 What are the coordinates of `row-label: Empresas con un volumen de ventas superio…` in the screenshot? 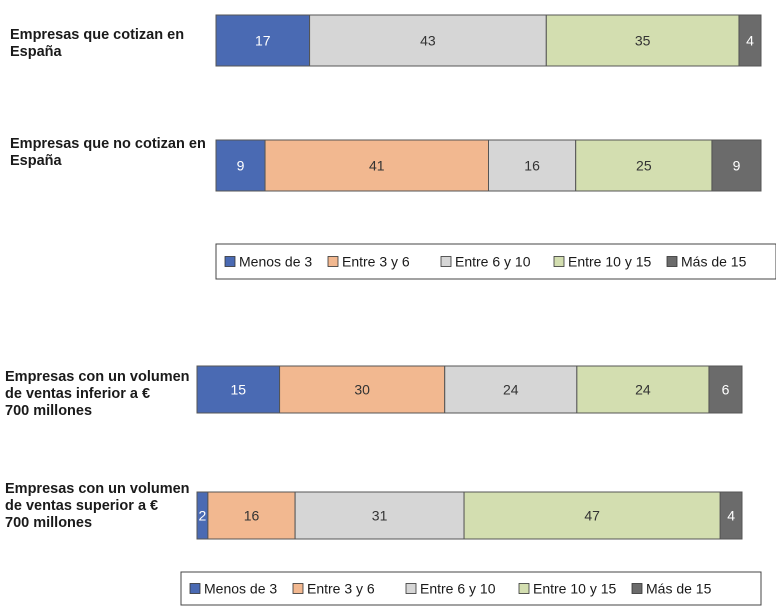 It's located at (97, 506).